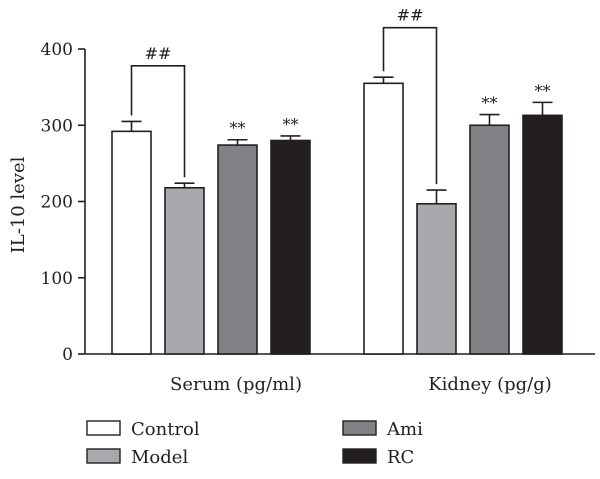 The height and width of the screenshot is (479, 600). What do you see at coordinates (383, 218) in the screenshot?
I see `bar-control-kidney` at bounding box center [383, 218].